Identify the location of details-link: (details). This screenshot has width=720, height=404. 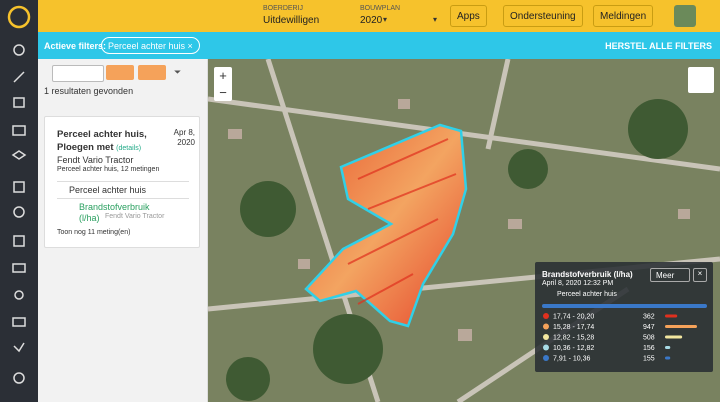
(129, 148).